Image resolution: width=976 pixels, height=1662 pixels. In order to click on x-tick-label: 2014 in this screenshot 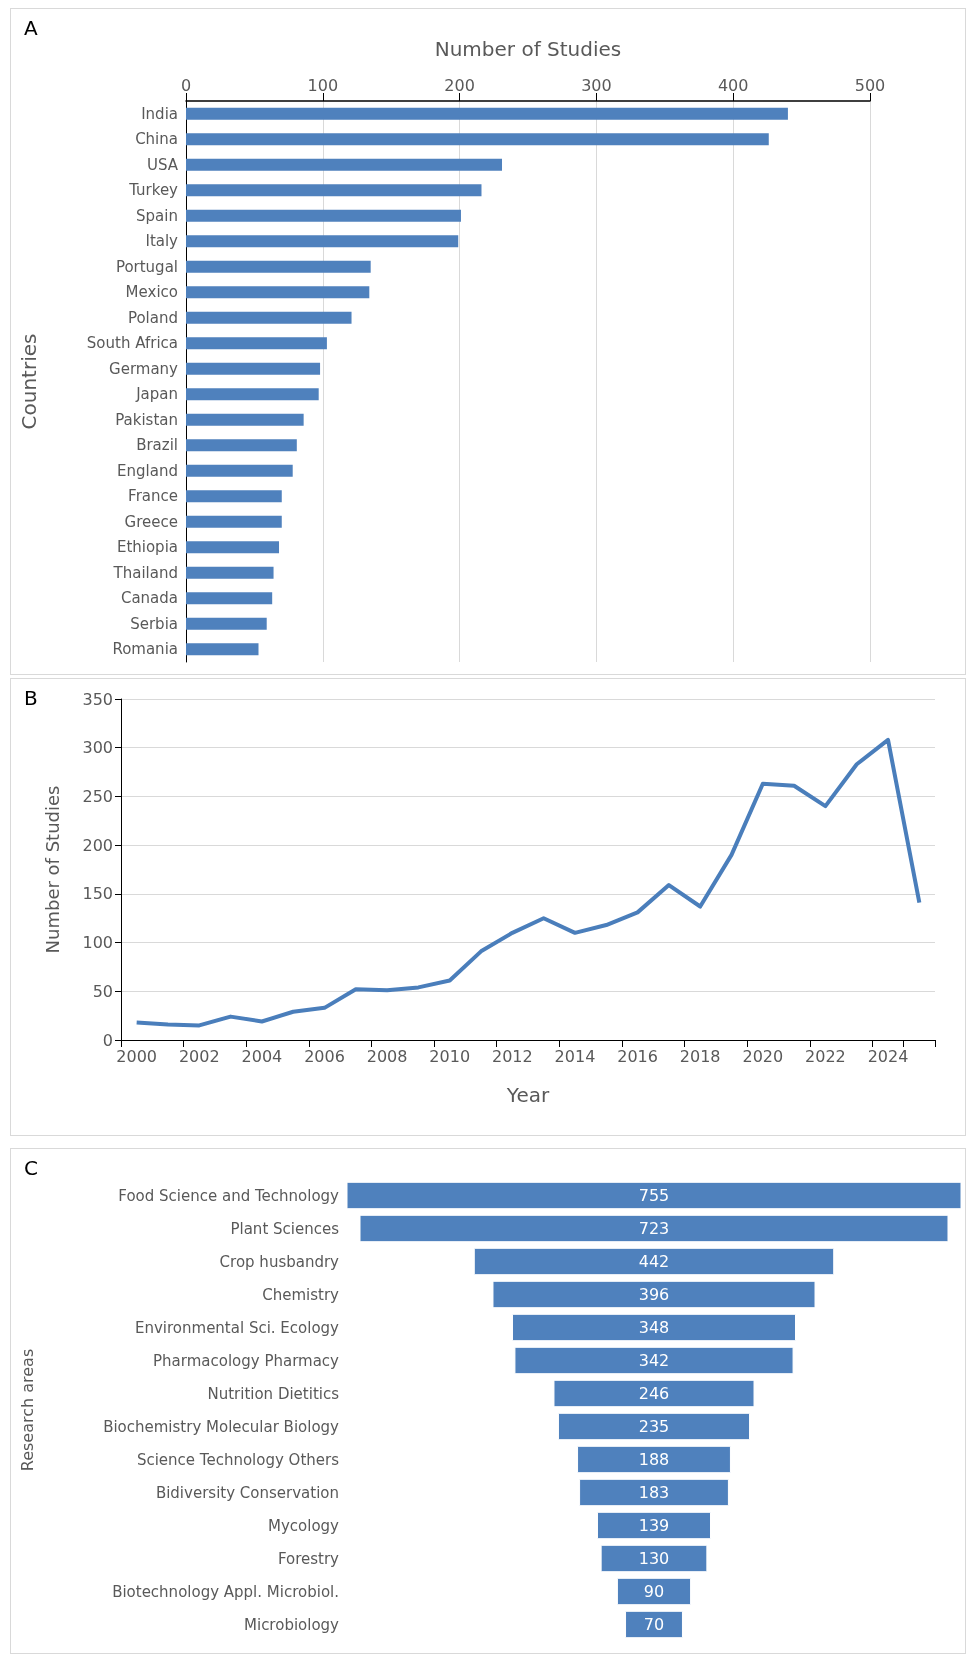, I will do `click(575, 1056)`.